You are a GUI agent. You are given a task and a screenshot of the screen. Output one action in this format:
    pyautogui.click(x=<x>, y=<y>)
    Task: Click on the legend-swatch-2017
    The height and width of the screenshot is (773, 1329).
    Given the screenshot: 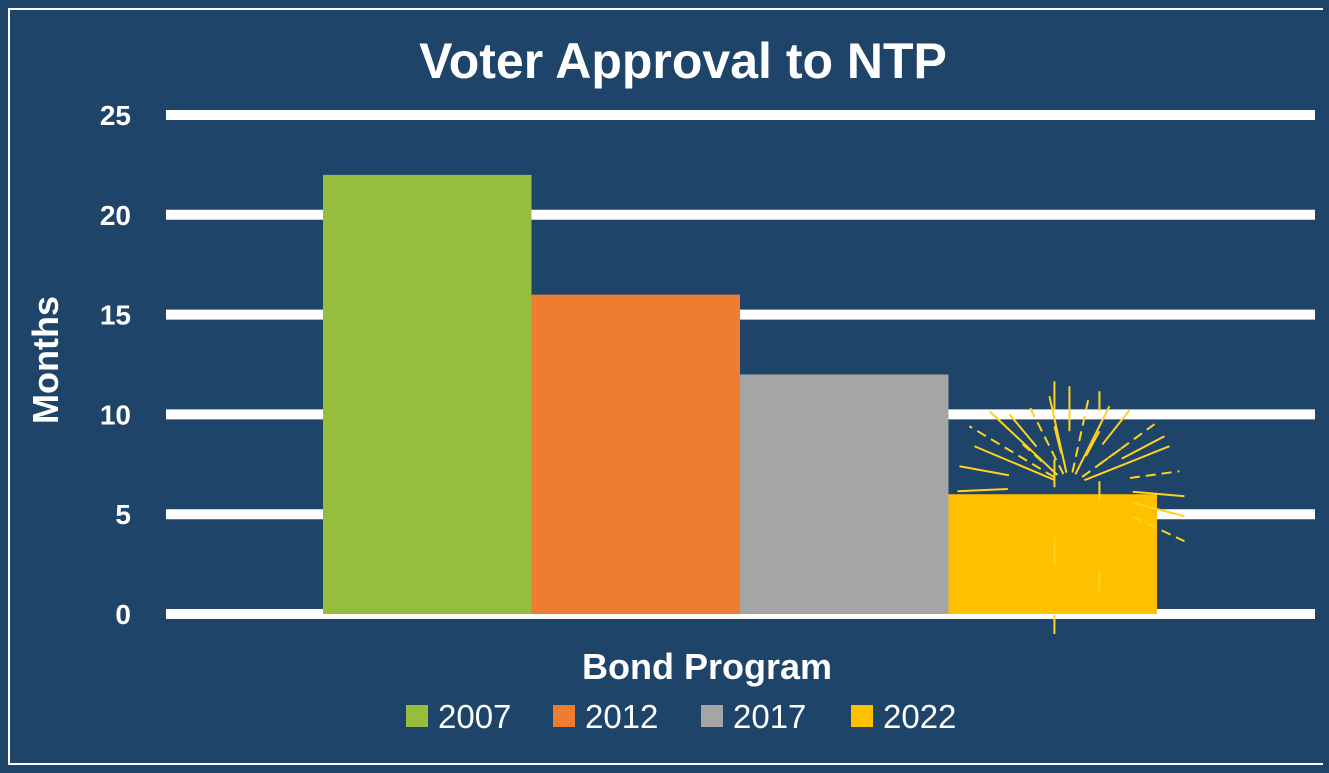 What is the action you would take?
    pyautogui.click(x=712, y=716)
    